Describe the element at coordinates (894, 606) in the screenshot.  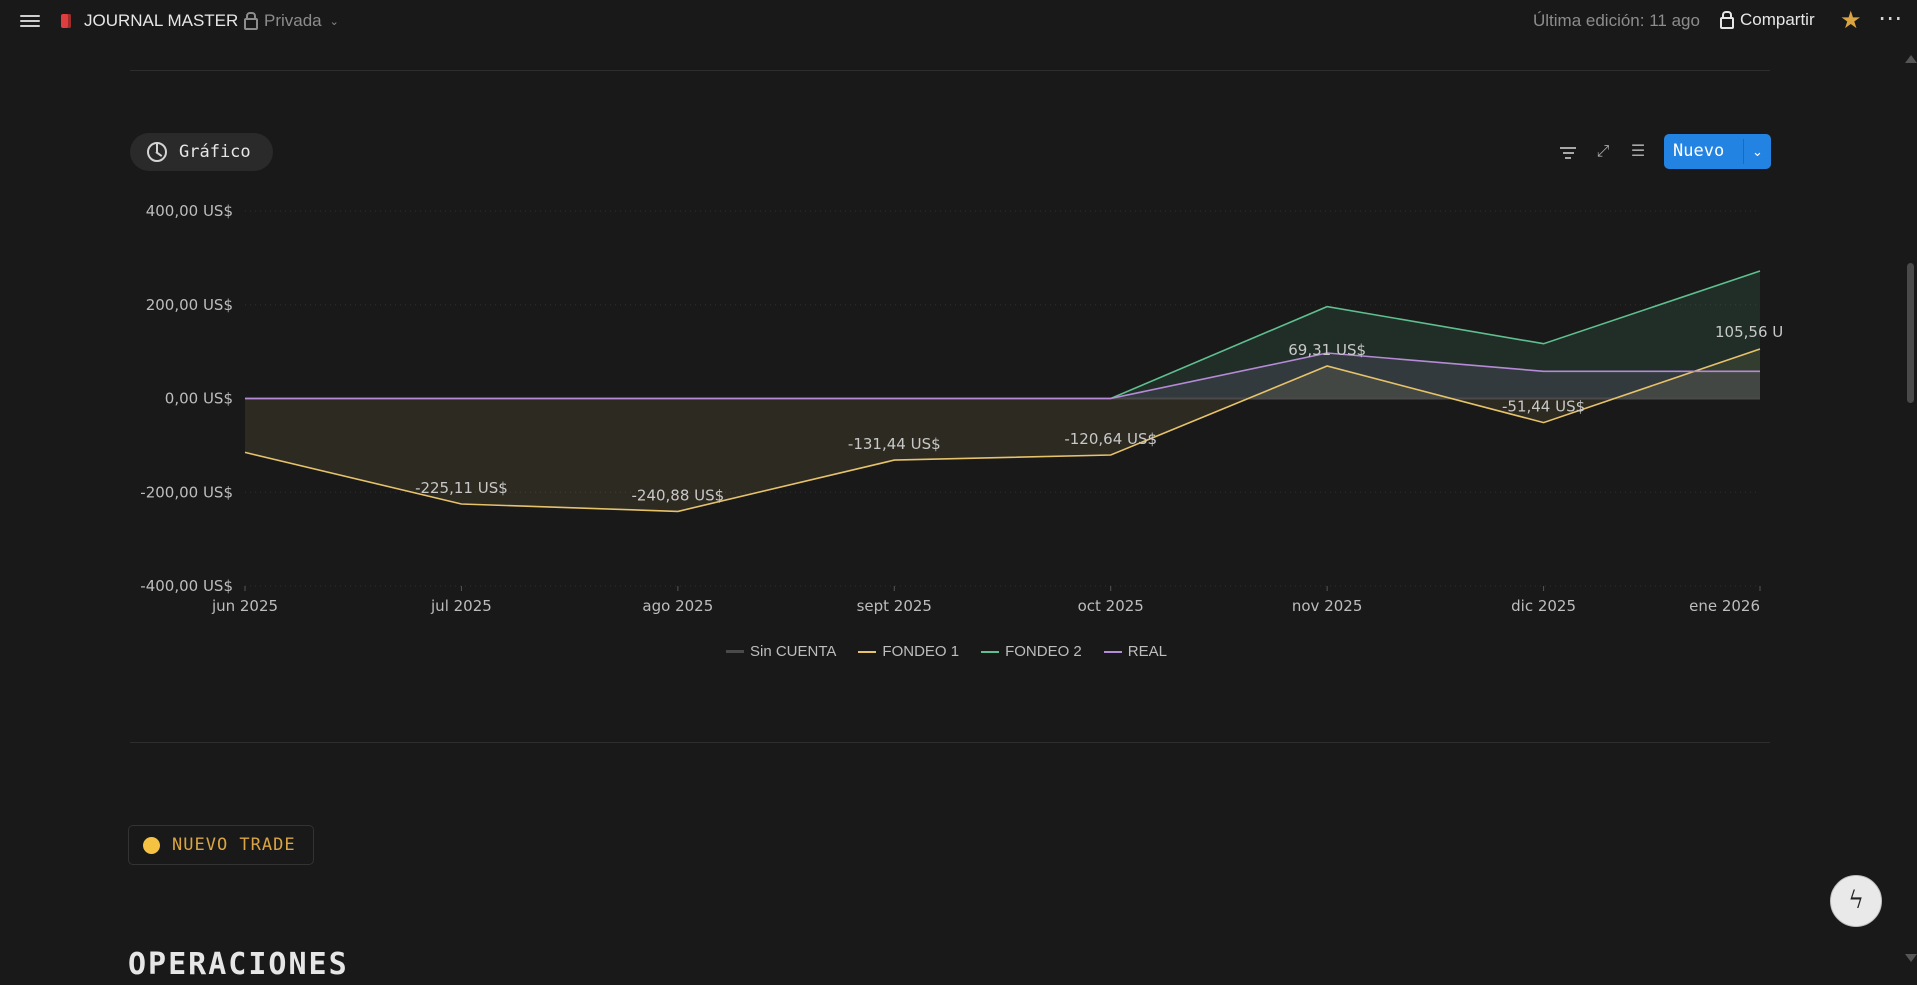
I see `x-tick-label: sept 2025` at that location.